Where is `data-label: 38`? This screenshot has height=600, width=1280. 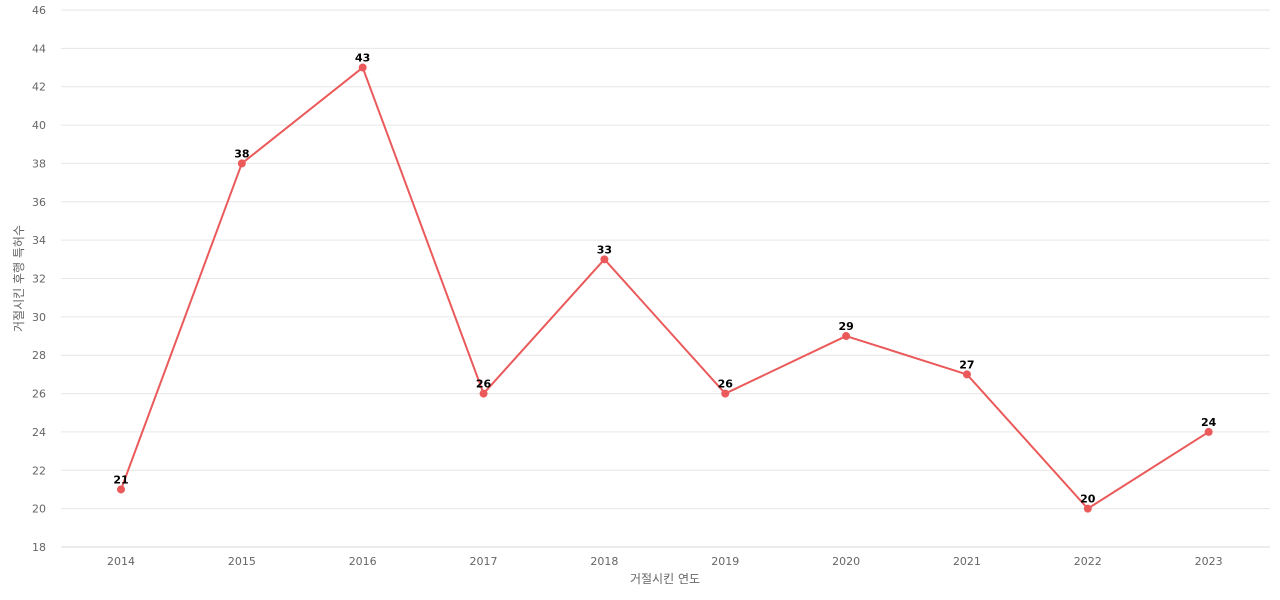 data-label: 38 is located at coordinates (241, 153).